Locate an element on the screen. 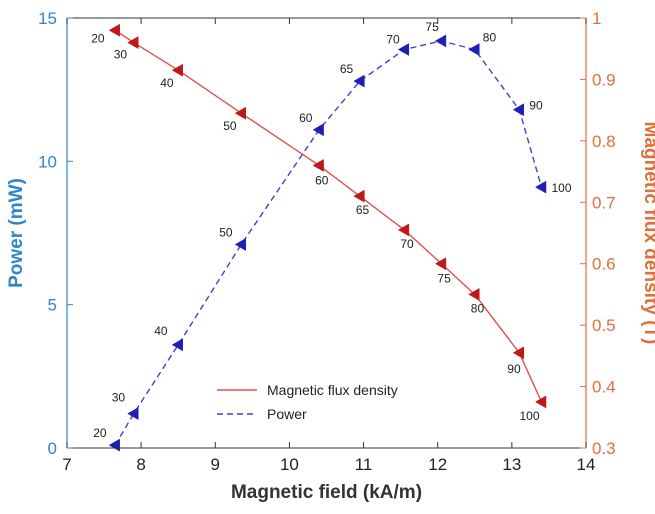 This screenshot has width=655, height=514. y-axis-right-title: Magnetic flux density (T) is located at coordinates (647, 233).